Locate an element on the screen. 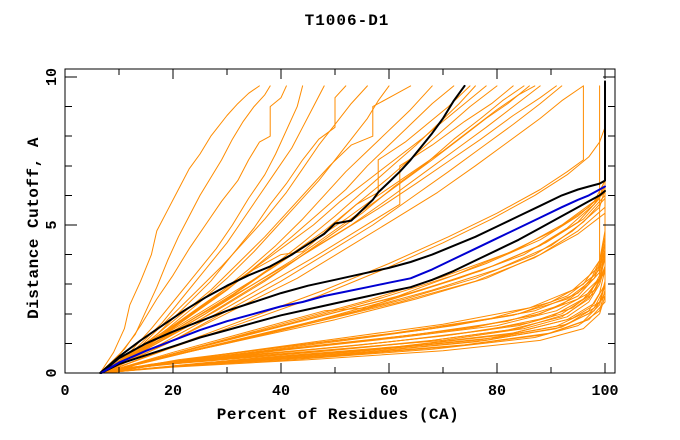  x-tick-label: 80 is located at coordinates (497, 391).